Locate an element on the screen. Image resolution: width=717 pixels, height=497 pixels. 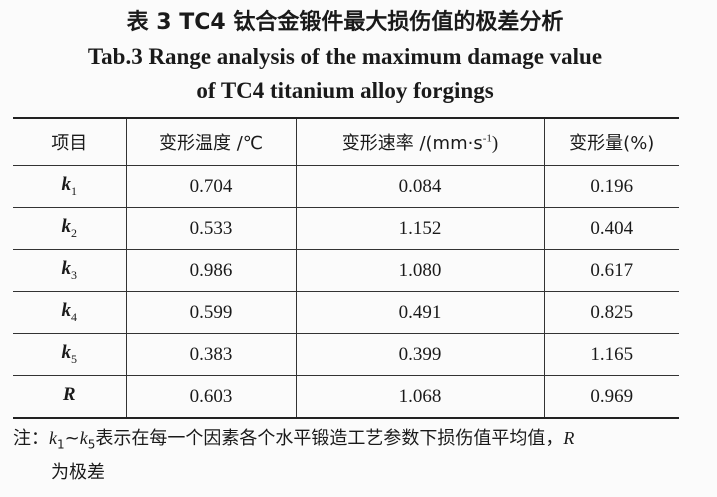
header-rate: 变形速率 /(mm·s-1) is located at coordinates (419, 141).